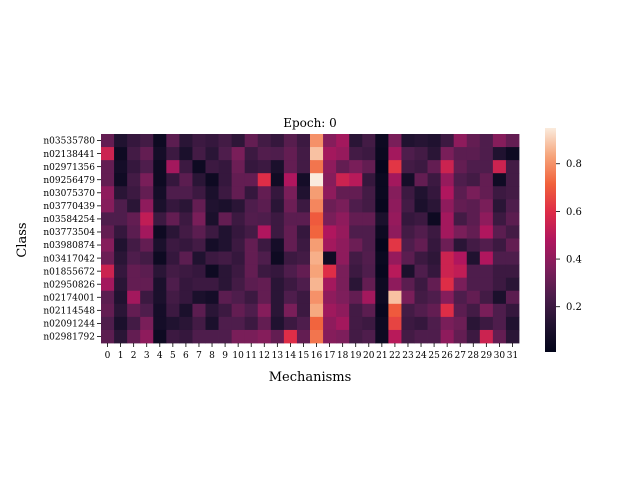 This screenshot has width=640, height=480. I want to click on x-tick-label: 1, so click(121, 356).